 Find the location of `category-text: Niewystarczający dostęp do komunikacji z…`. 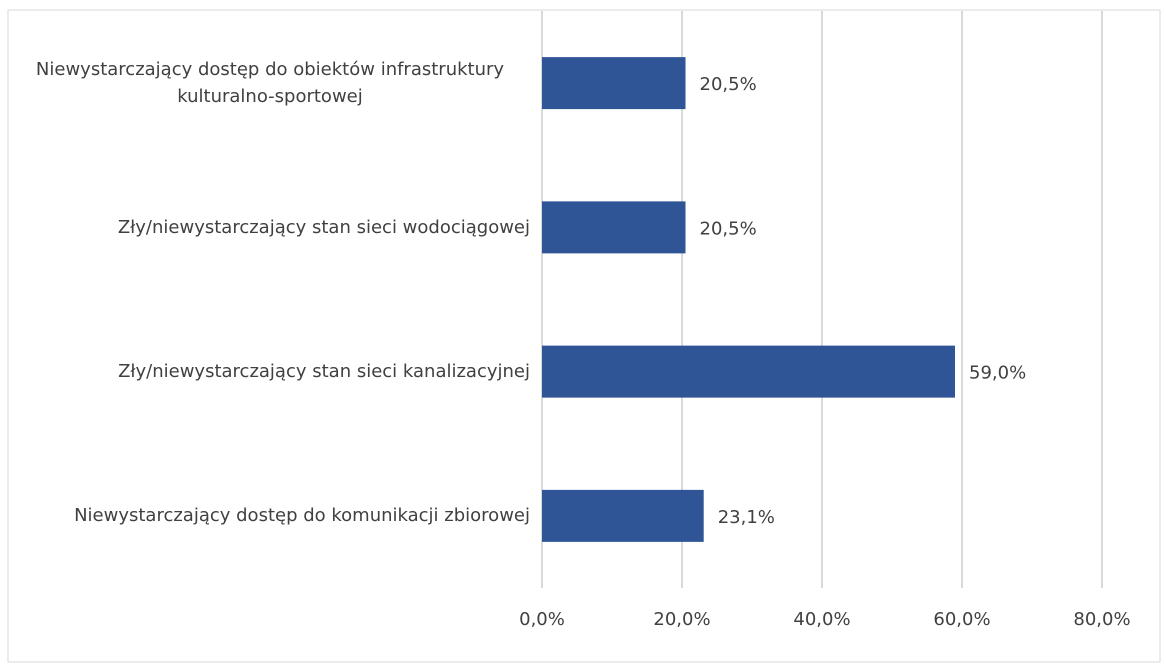

category-text: Niewystarczający dostęp do komunikacji z… is located at coordinates (302, 516).